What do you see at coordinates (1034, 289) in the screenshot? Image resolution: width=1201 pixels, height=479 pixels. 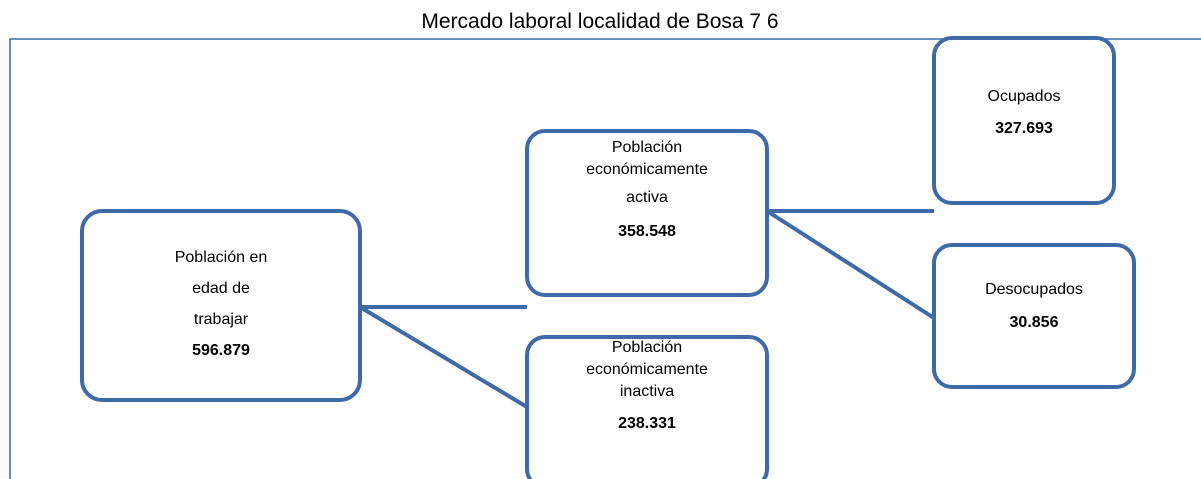 I see `node-label: Desocupados` at bounding box center [1034, 289].